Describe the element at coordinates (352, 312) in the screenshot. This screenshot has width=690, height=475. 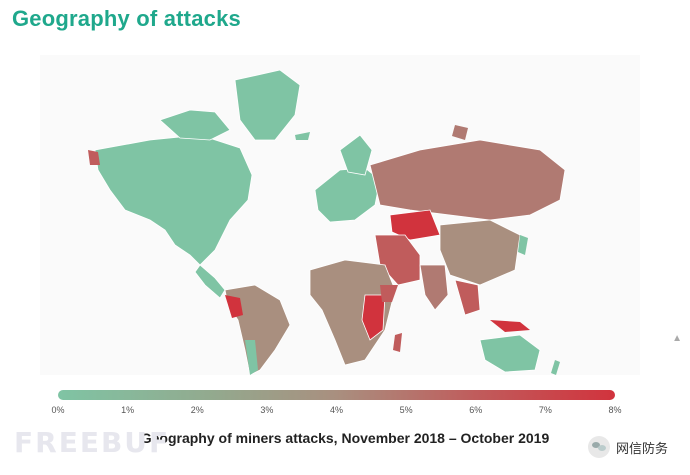
I see `region-africa` at that location.